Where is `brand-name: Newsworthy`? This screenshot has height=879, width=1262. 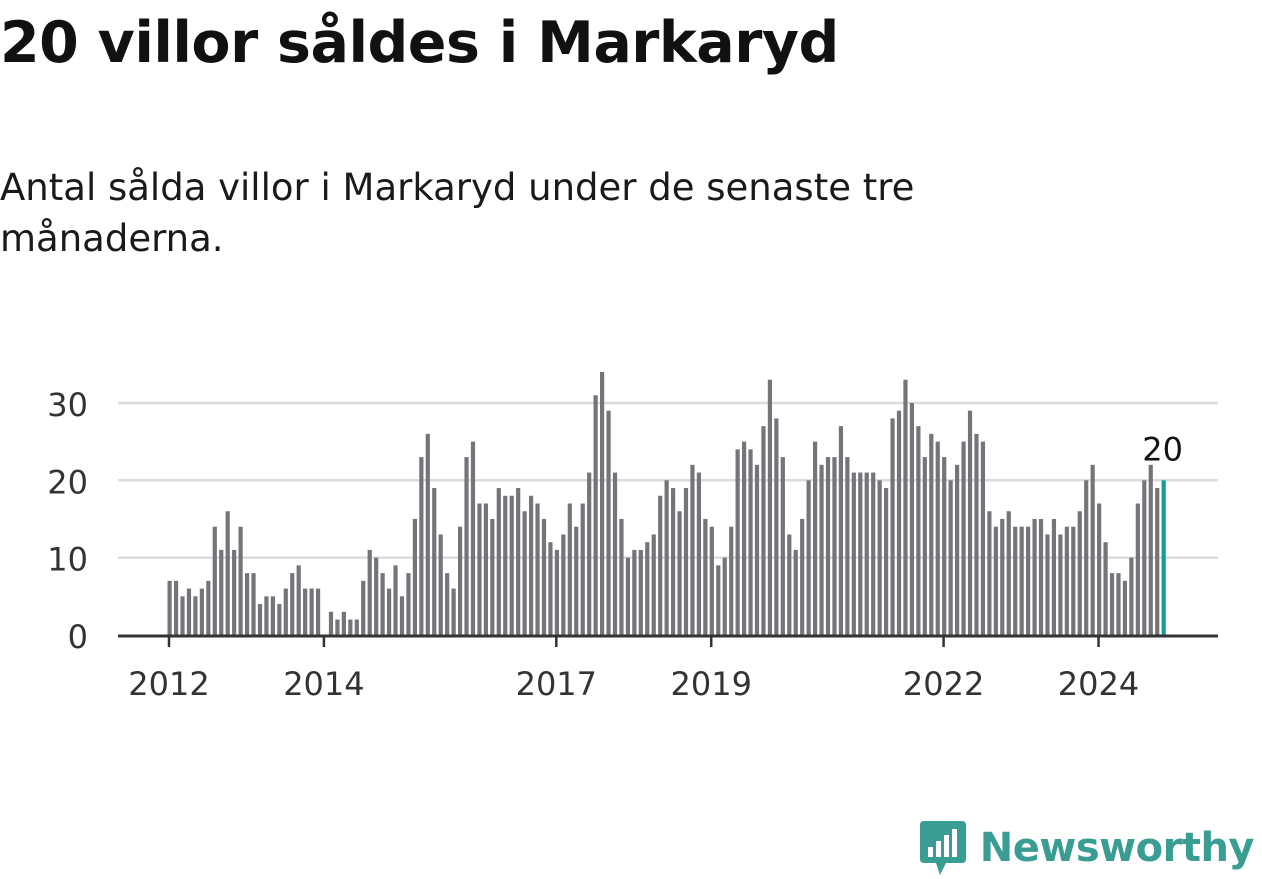 brand-name: Newsworthy is located at coordinates (1117, 848).